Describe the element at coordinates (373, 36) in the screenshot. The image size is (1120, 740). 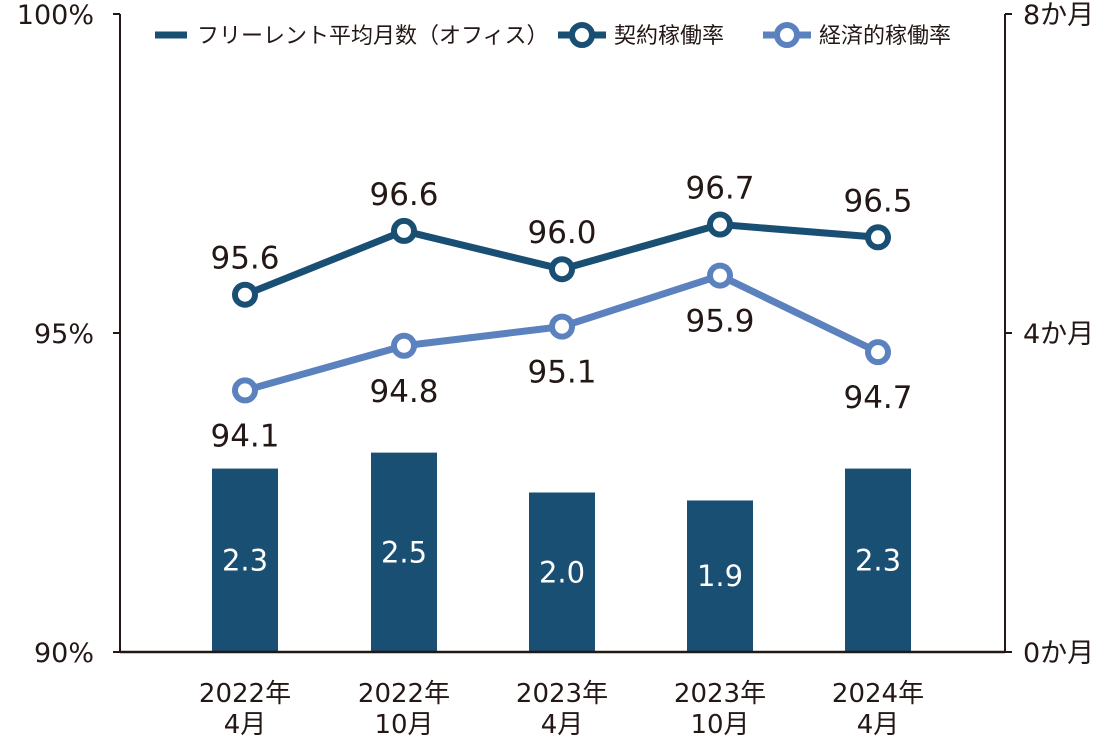
I see `legend-label: フリーレント平均月数（オフィス）` at that location.